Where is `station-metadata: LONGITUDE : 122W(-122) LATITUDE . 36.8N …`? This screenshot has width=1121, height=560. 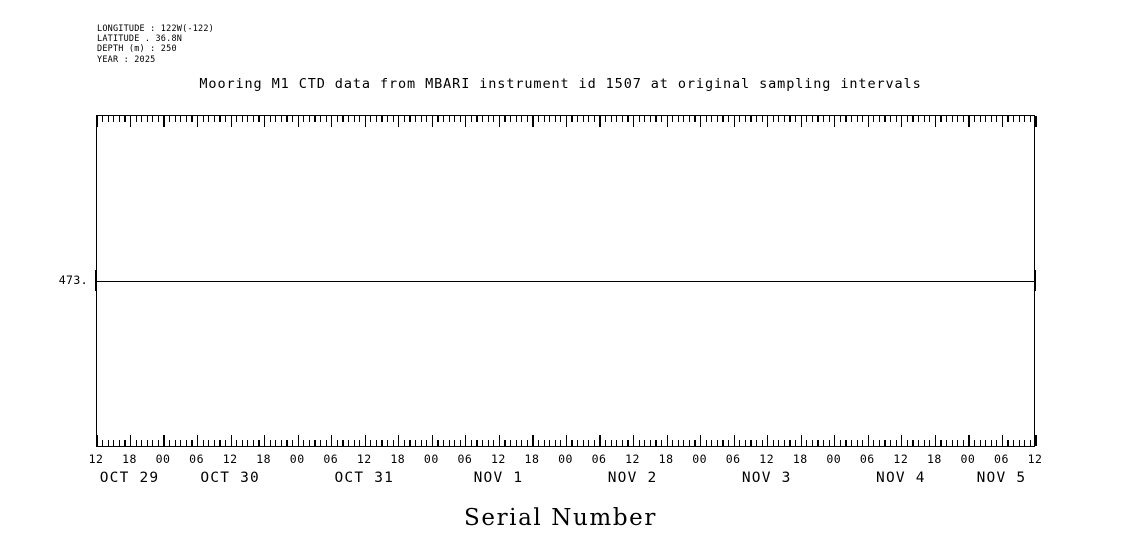 station-metadata: LONGITUDE : 122W(-122) LATITUDE . 36.8N … is located at coordinates (155, 44).